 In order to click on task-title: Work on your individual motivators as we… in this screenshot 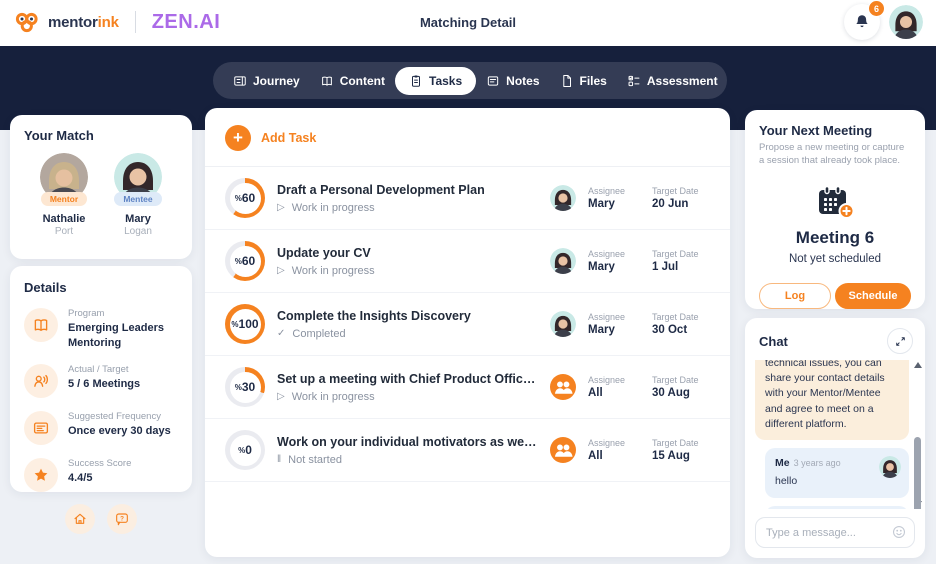, I will do `click(407, 441)`.